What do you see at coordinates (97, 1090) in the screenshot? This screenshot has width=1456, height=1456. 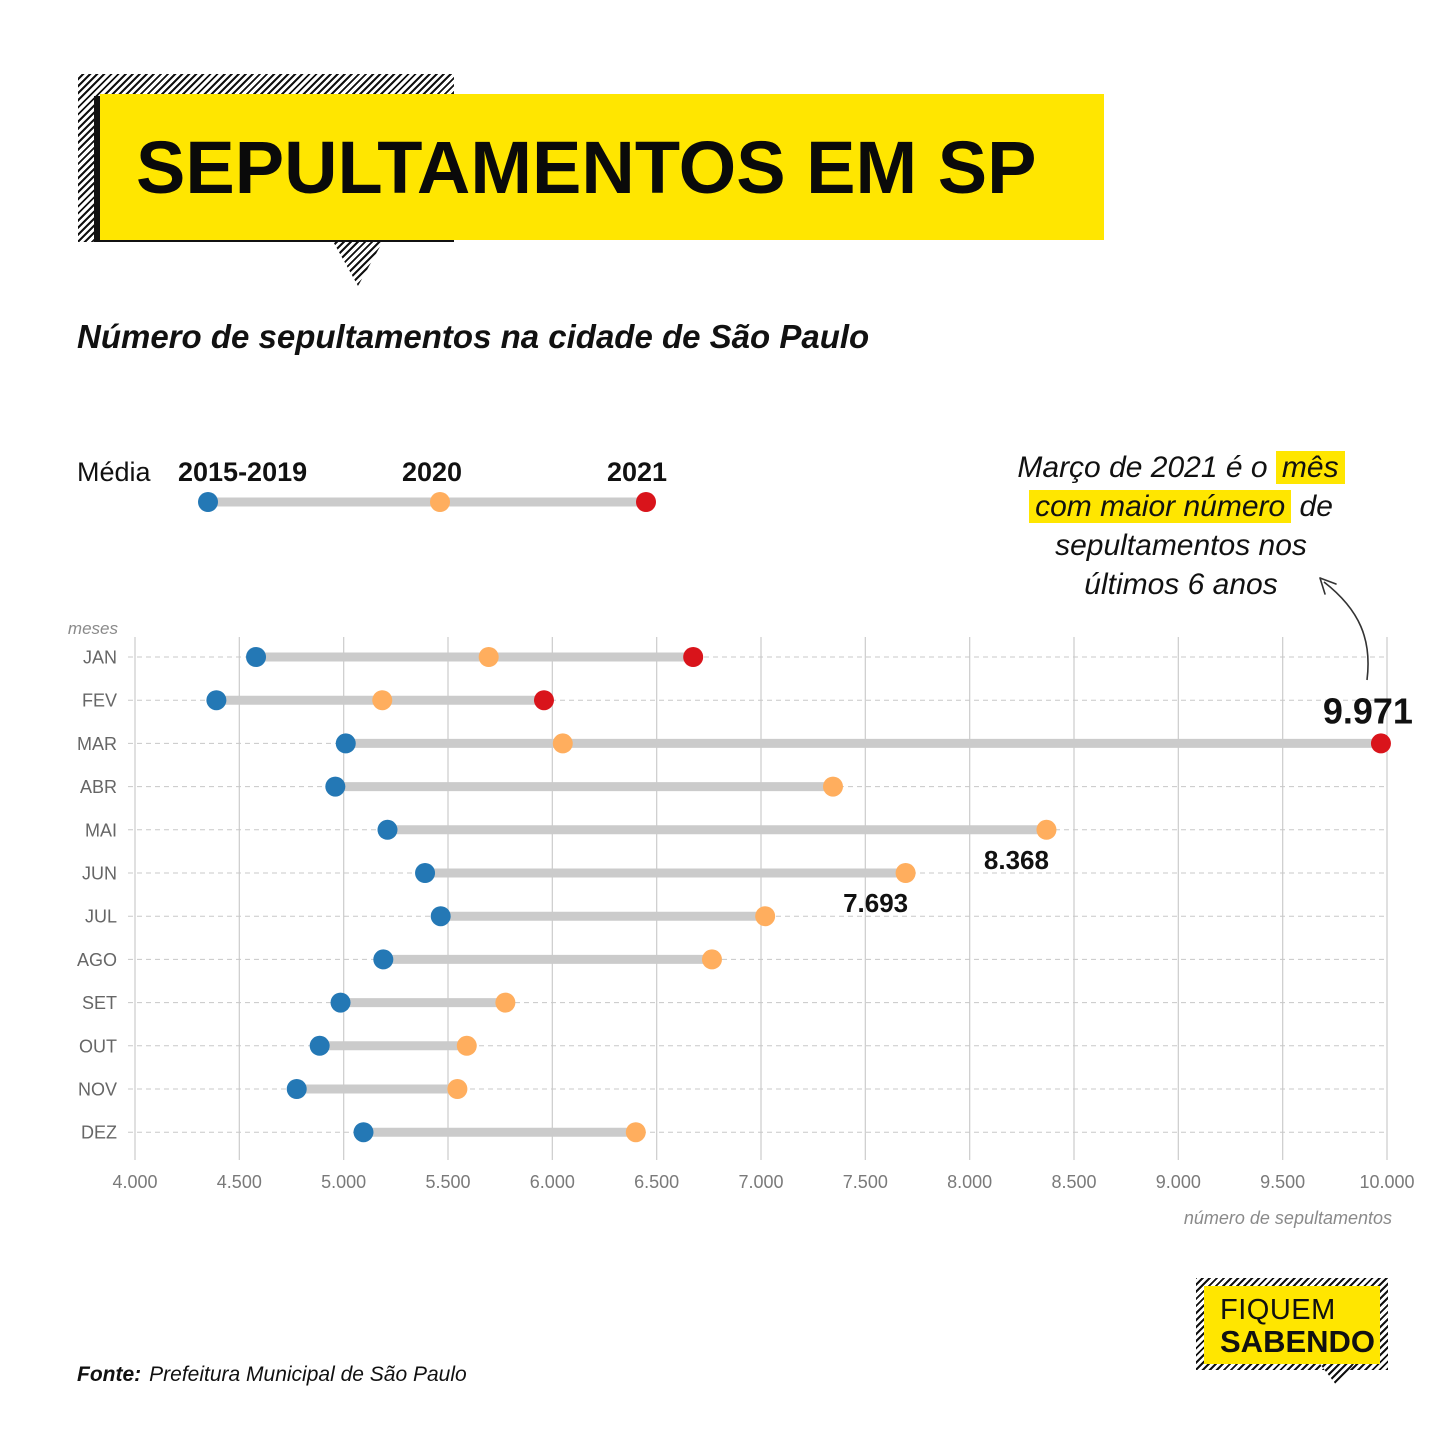 I see `y-tick-label-nov: NOV` at bounding box center [97, 1090].